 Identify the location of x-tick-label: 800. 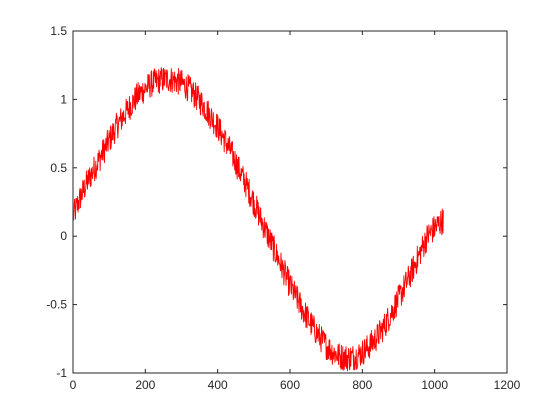
(362, 385).